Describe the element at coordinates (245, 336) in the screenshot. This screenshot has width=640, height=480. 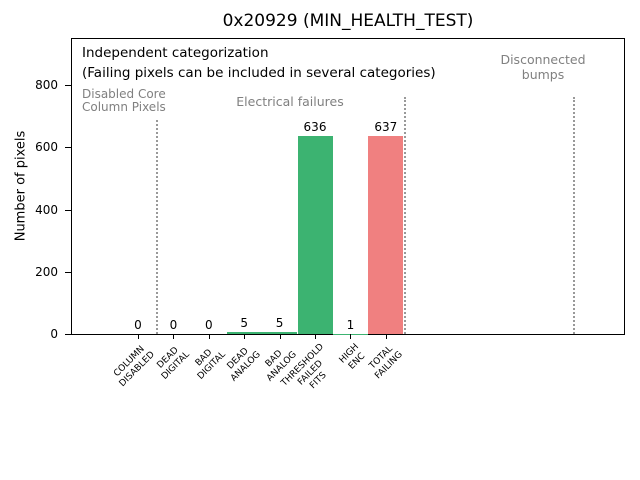
I see `x-tick-dead-analog` at that location.